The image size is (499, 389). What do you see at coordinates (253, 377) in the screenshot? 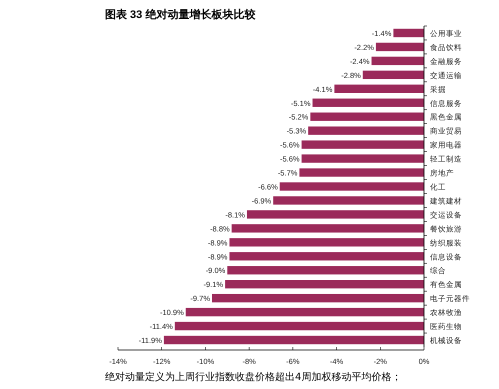
I see `text: 绝对动量定义为上周行业指数收盘价格超出4周加权移动平均价格；` at bounding box center [253, 377].